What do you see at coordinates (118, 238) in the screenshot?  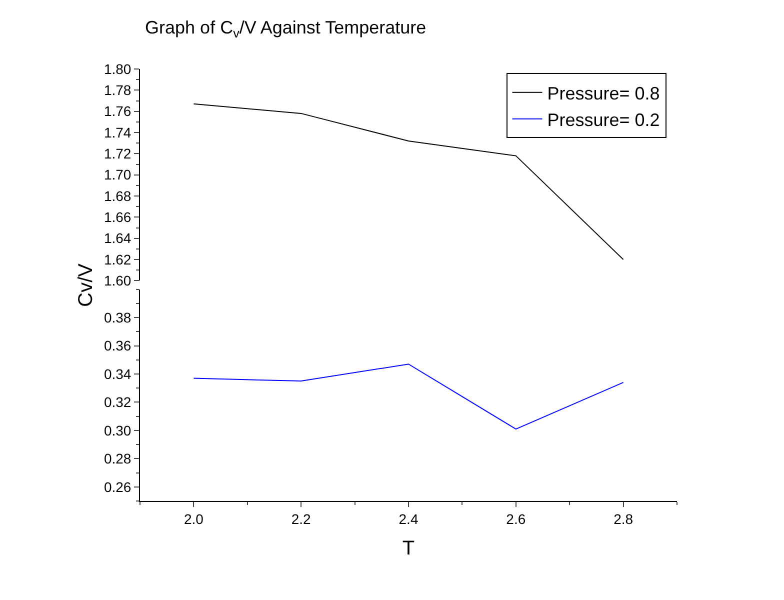 I see `y-tick-label: 1.64` at bounding box center [118, 238].